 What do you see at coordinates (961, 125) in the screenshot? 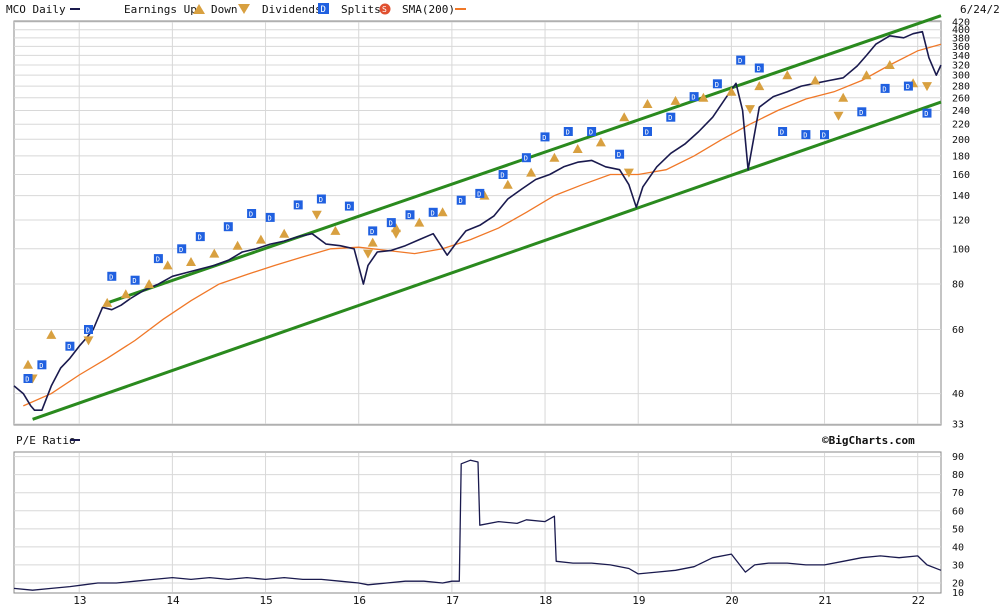
I see `price-y-tick-label: 220` at bounding box center [961, 125].